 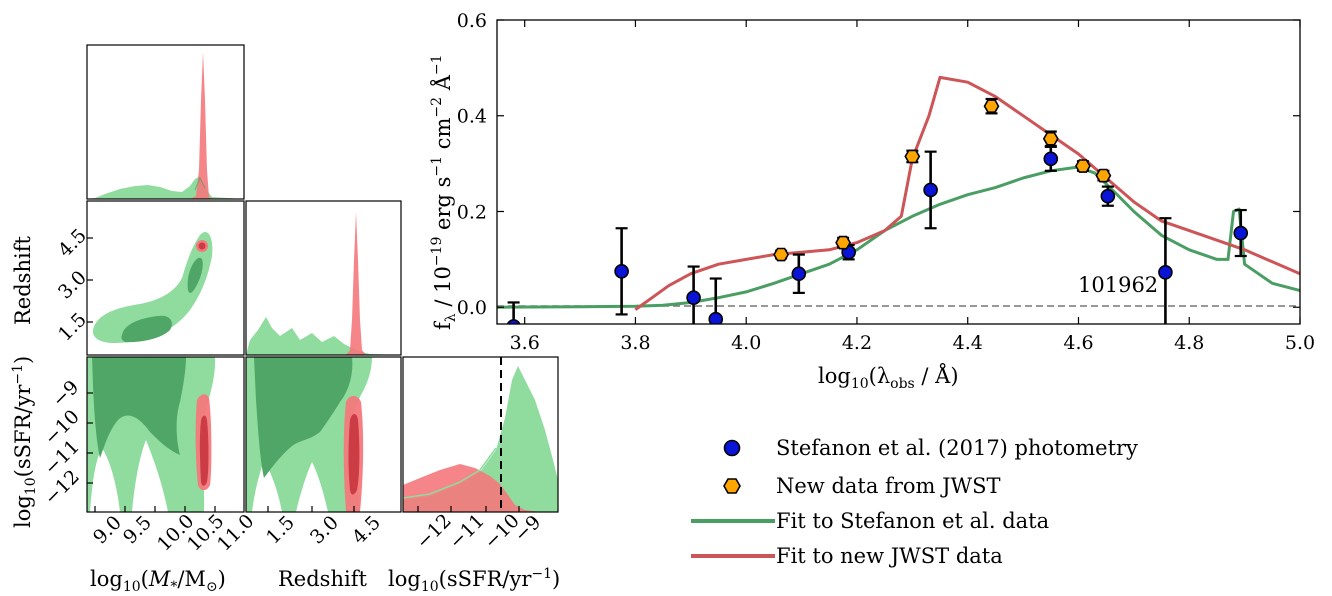 I want to click on z-marginal-stefanon-fill, so click(x=323, y=336).